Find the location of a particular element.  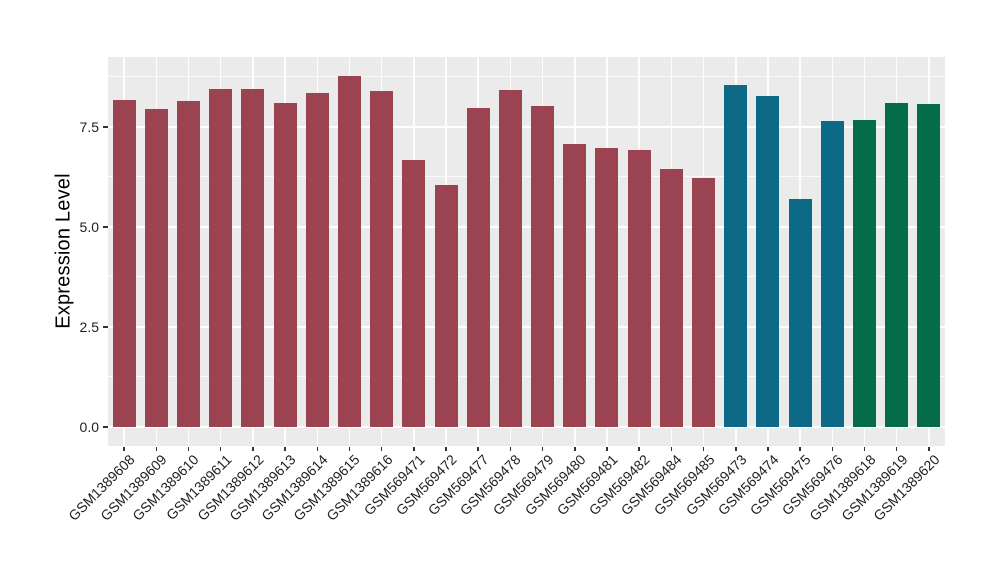

bar-GSM569480 is located at coordinates (575, 285).